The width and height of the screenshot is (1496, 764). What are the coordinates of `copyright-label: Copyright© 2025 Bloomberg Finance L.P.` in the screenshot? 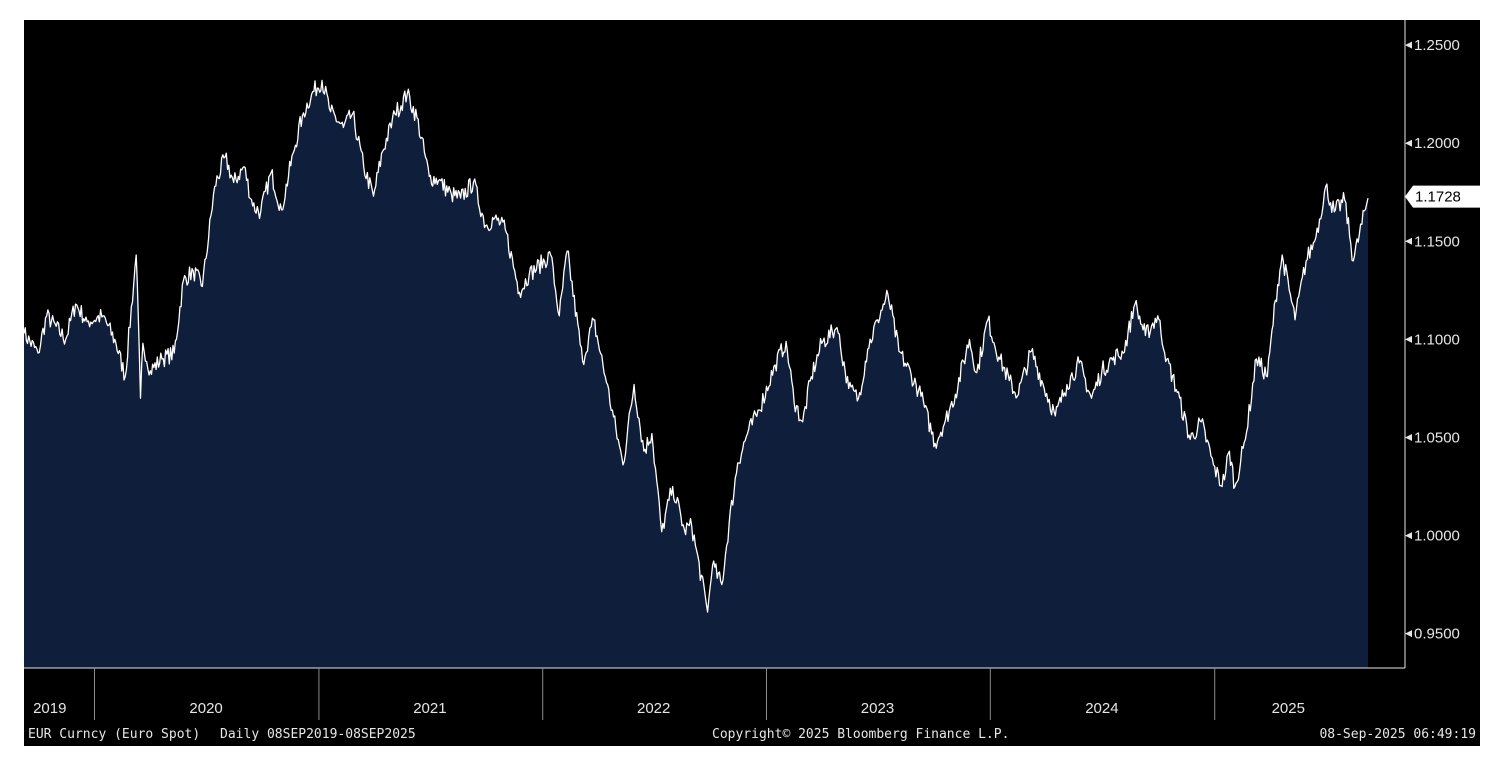 It's located at (860, 734).